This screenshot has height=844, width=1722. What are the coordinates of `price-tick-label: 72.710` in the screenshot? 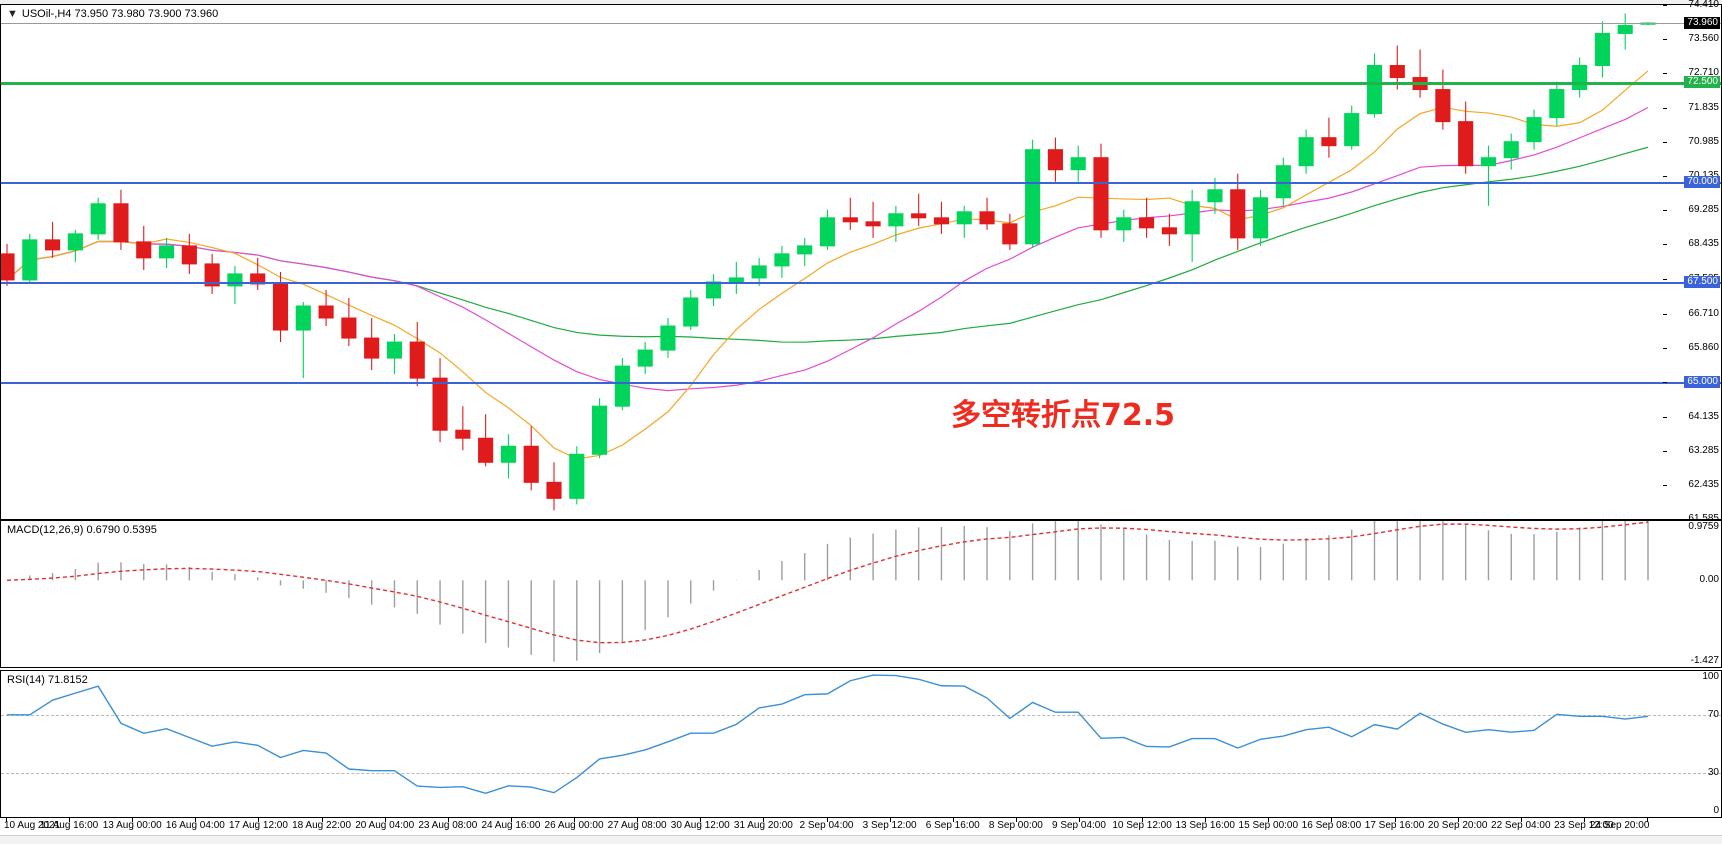 It's located at (1703, 73).